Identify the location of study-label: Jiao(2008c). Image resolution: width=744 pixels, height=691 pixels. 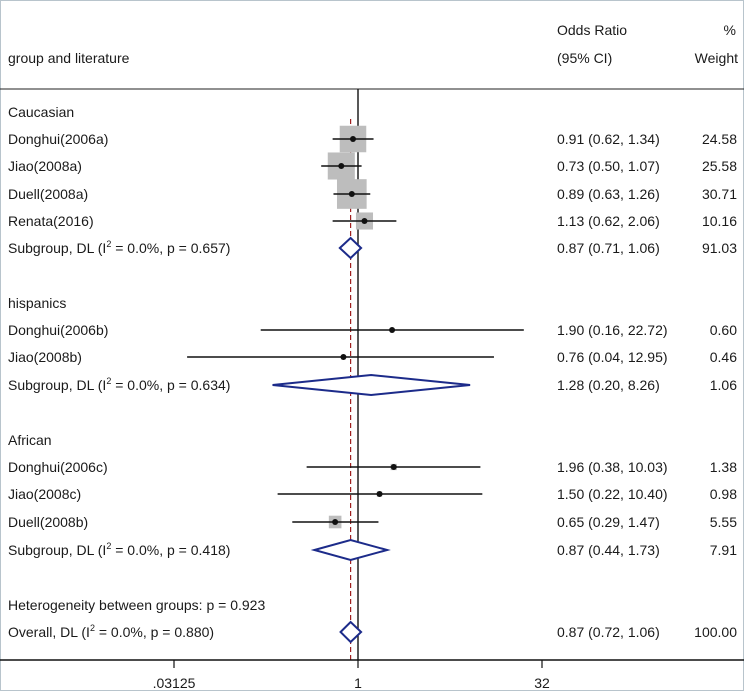
(44, 494).